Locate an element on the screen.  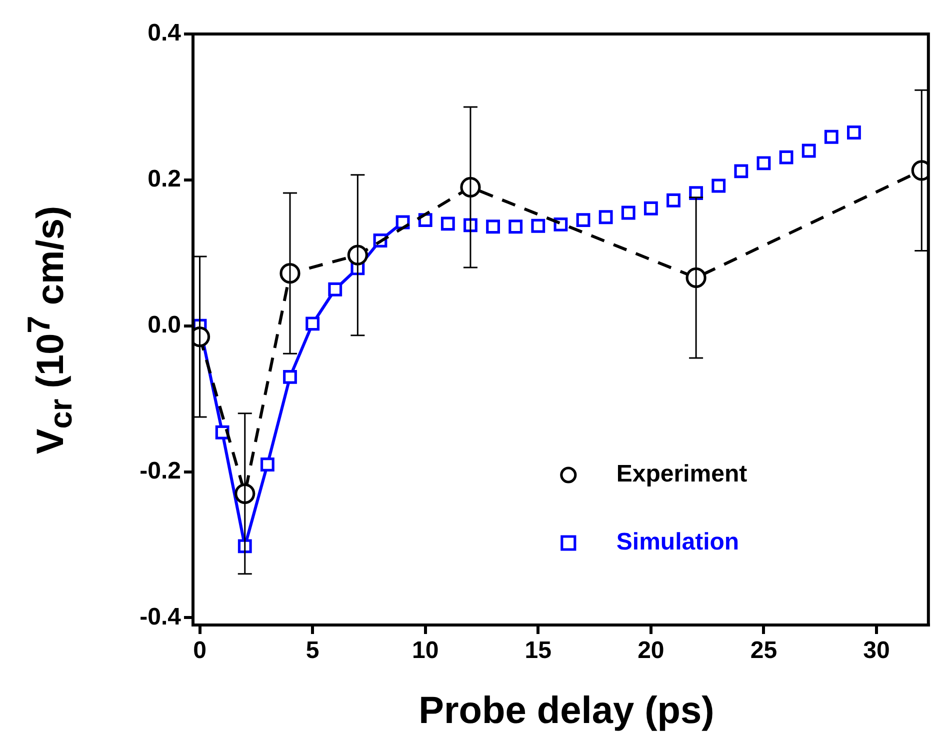
y-tick-label: 0.4 is located at coordinates (165, 33).